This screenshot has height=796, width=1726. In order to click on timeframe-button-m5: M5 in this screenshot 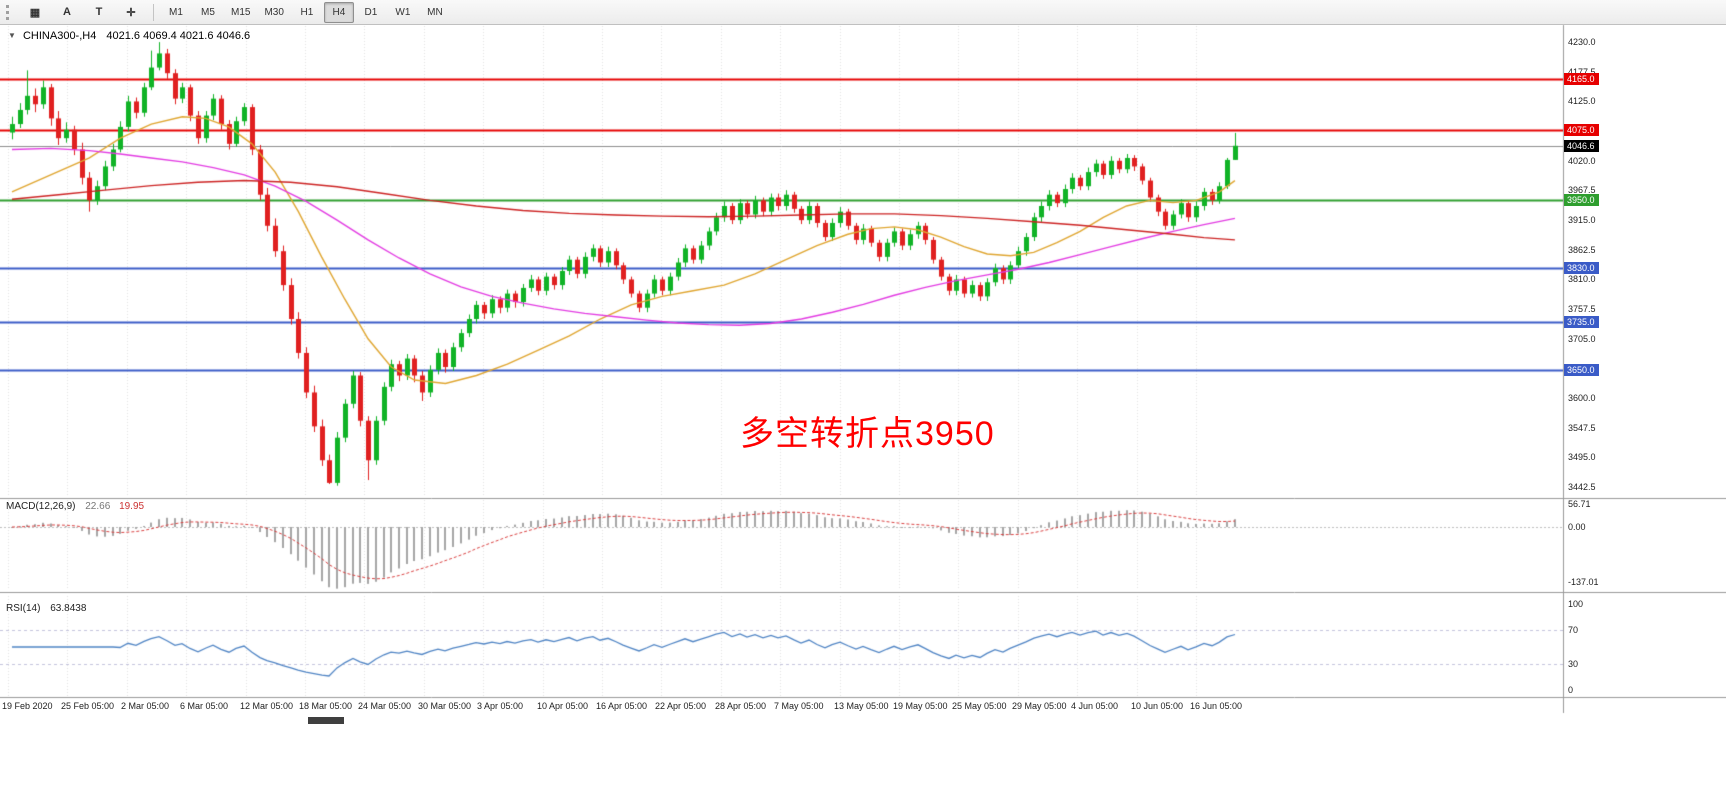, I will do `click(208, 12)`.